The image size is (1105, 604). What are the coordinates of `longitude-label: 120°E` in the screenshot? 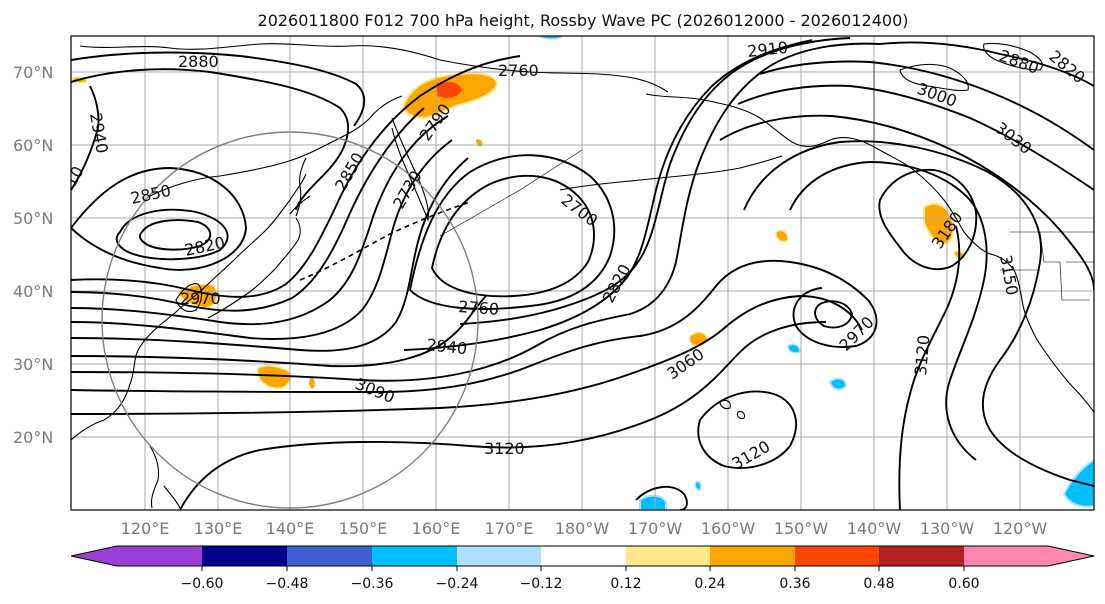 It's located at (145, 528).